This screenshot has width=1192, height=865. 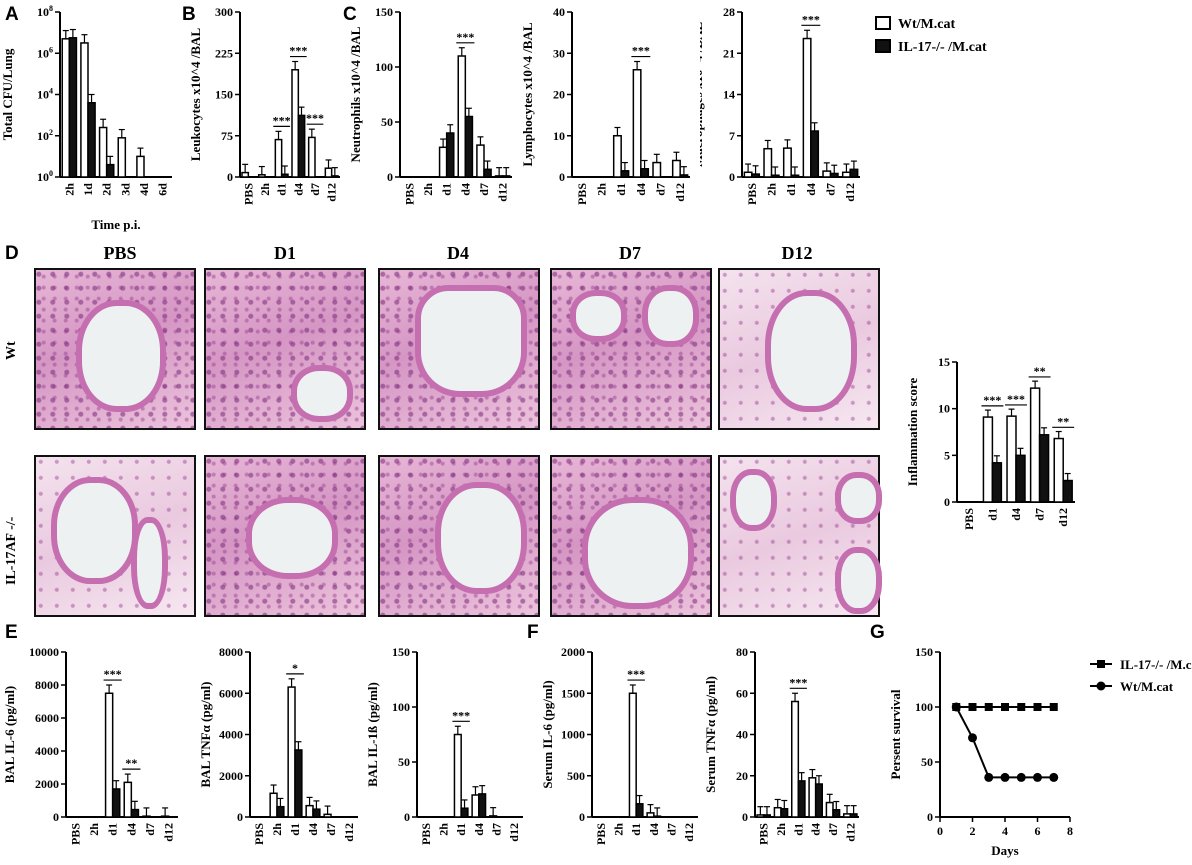 I want to click on histology-ko-d7, so click(x=631, y=536).